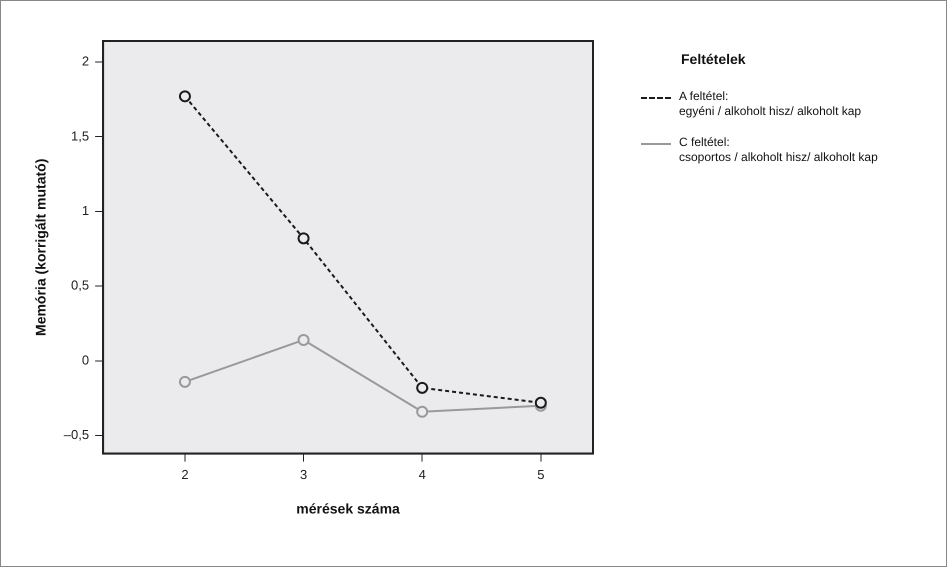 This screenshot has width=947, height=567. Describe the element at coordinates (422, 474) in the screenshot. I see `x-tick-label: 4` at that location.